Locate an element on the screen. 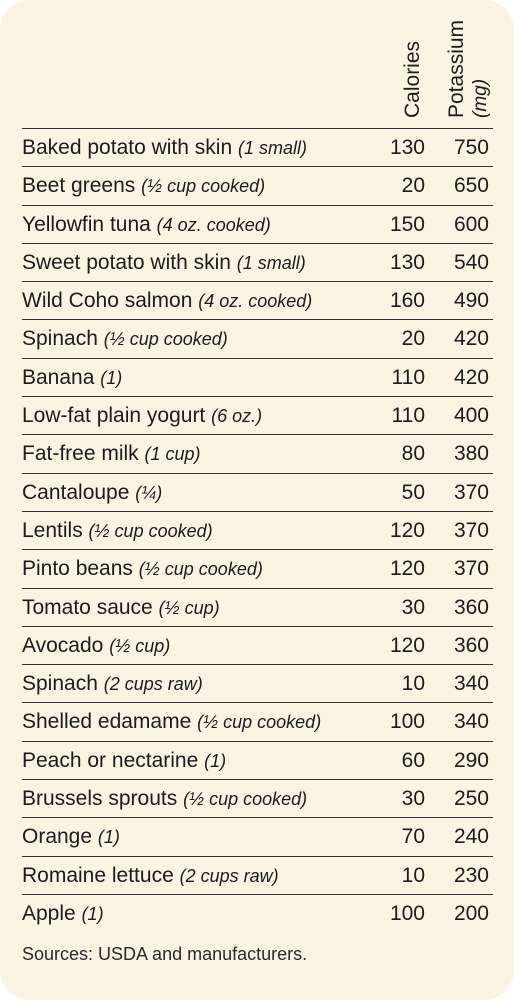 The image size is (514, 1000). food-name: Yellowfin tuna is located at coordinates (86, 224).